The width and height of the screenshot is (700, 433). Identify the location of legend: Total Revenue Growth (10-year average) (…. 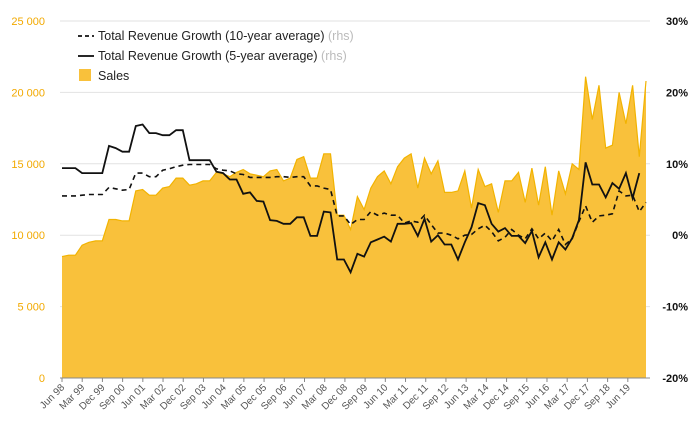
(216, 56).